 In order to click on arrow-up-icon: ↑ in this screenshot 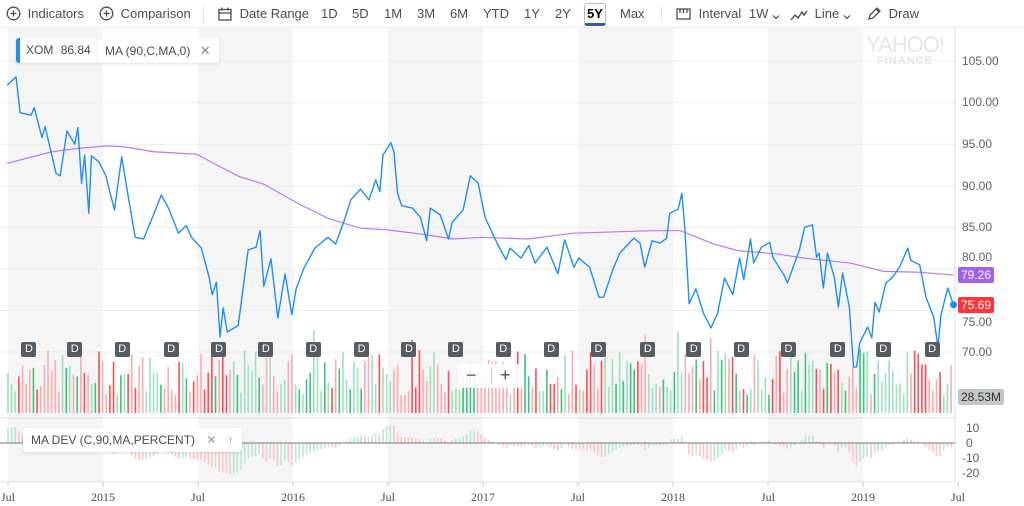, I will do `click(230, 440)`.